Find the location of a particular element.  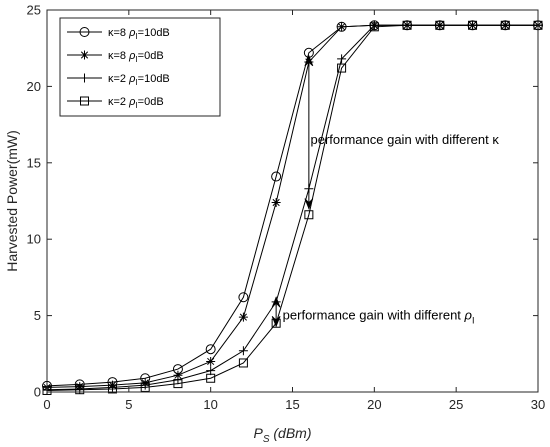

y-tick-label: 5 is located at coordinates (37, 315).